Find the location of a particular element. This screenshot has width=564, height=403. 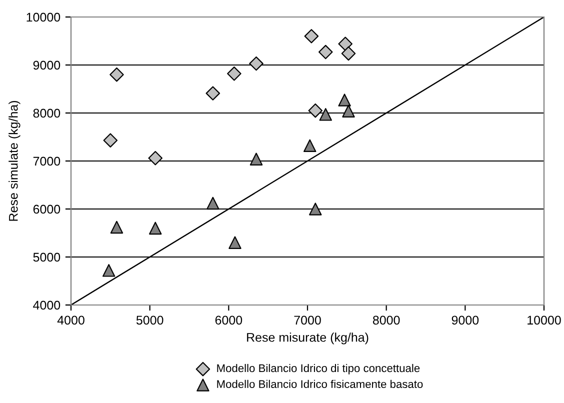

y-tick-label: 7000 is located at coordinates (46, 161).